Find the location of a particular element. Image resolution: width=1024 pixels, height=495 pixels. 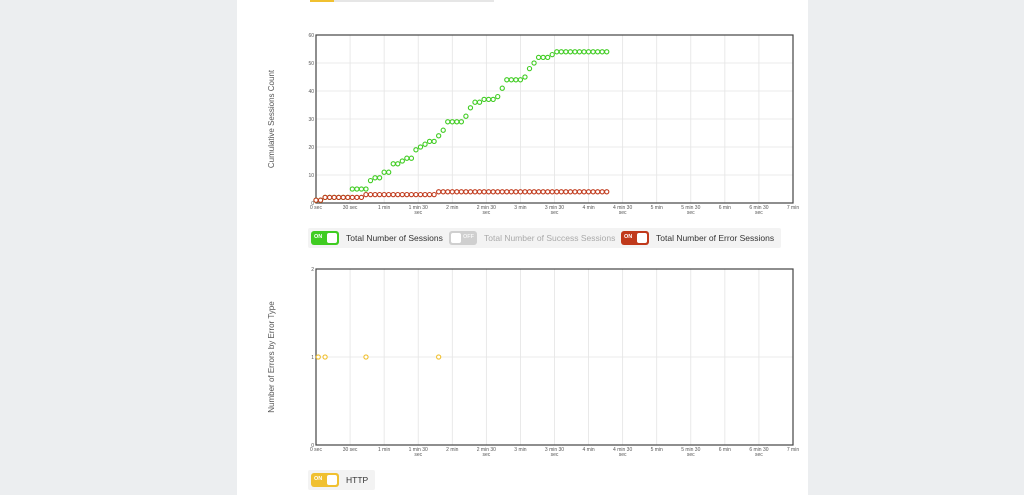

toggle-state-label: OFF is located at coordinates (468, 237).